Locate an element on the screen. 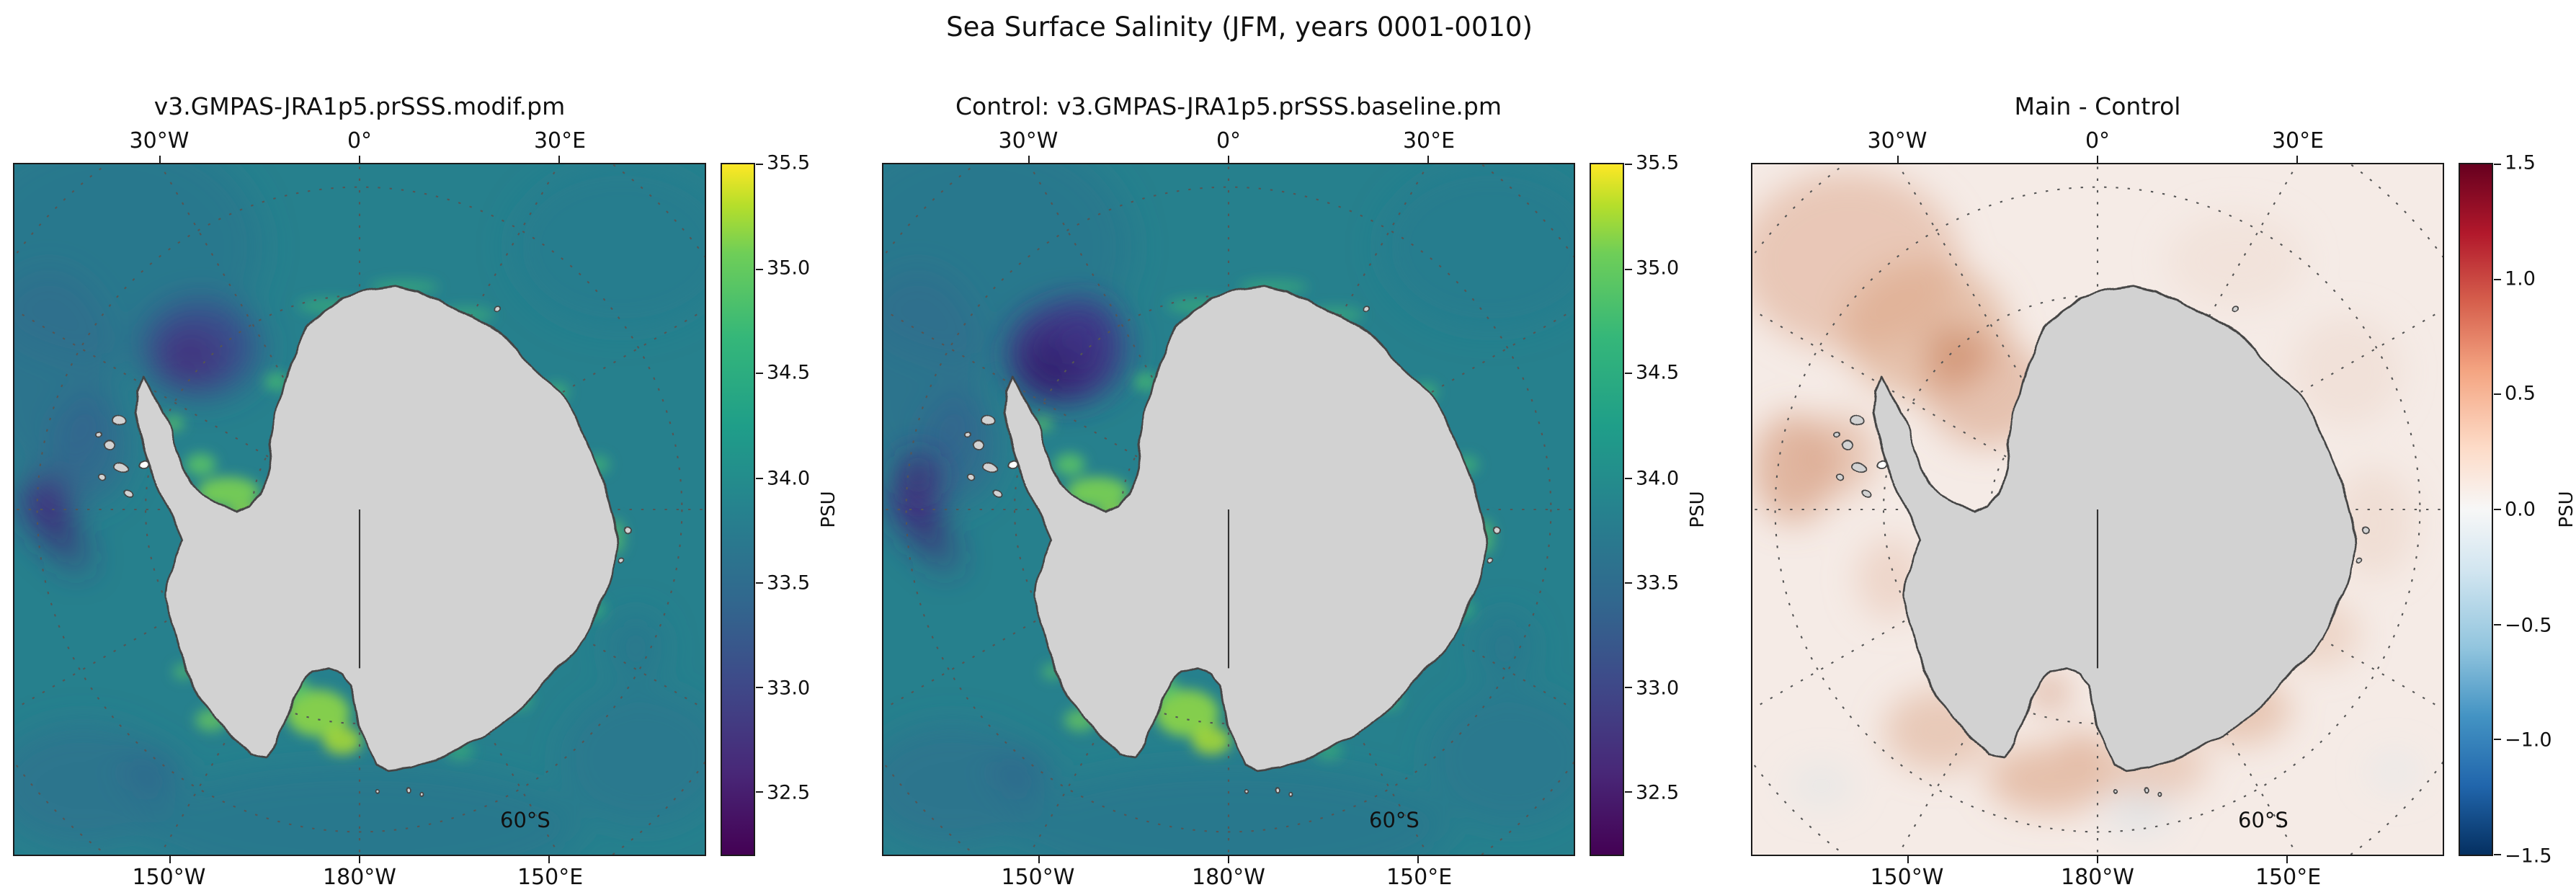  colorbar-tick-label: −0.5 is located at coordinates (2528, 625).